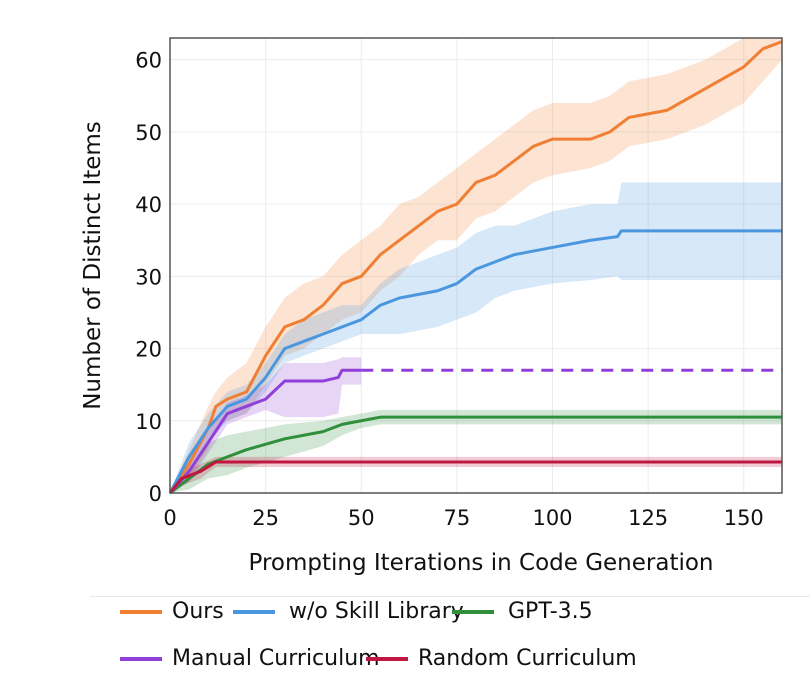 The width and height of the screenshot is (810, 700). I want to click on x-tick-label: 125, so click(648, 518).